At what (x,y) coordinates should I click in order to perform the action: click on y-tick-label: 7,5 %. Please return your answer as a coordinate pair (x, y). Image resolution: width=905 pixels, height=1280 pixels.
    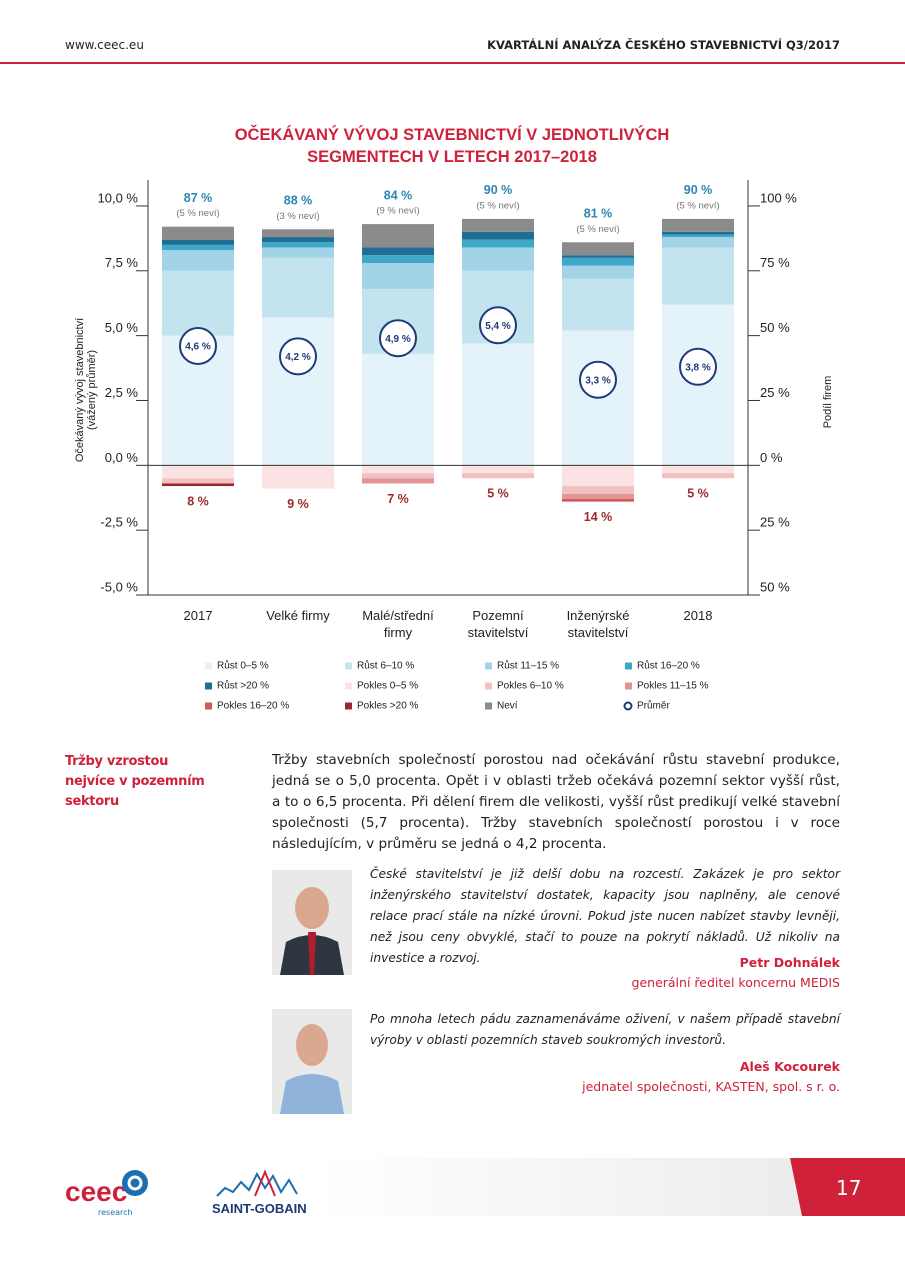
    Looking at the image, I should click on (122, 262).